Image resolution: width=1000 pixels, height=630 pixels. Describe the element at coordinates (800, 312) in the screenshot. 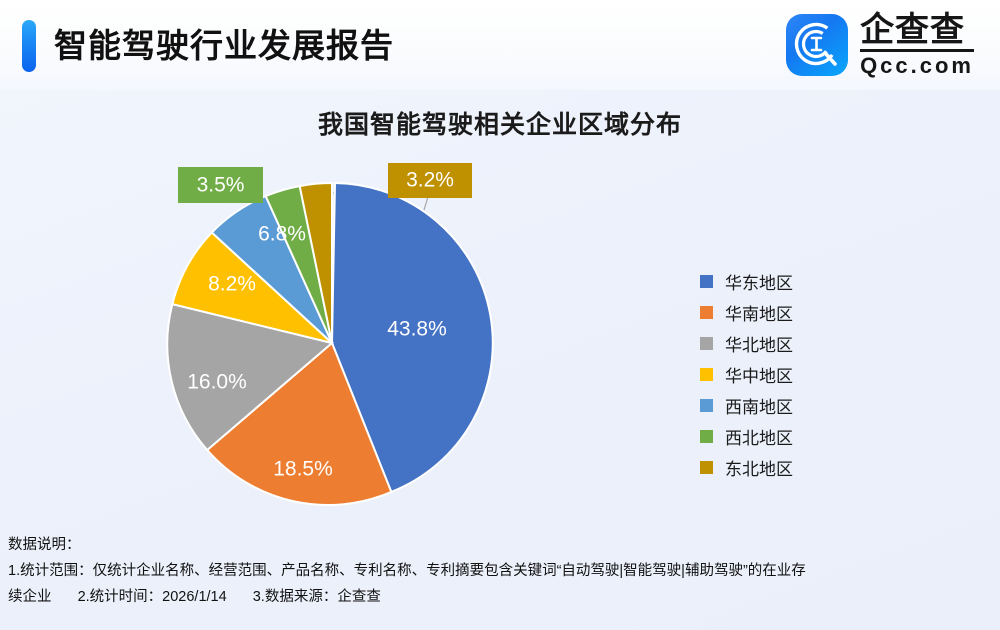

I see `legend-item-huanan: 华南地区` at that location.